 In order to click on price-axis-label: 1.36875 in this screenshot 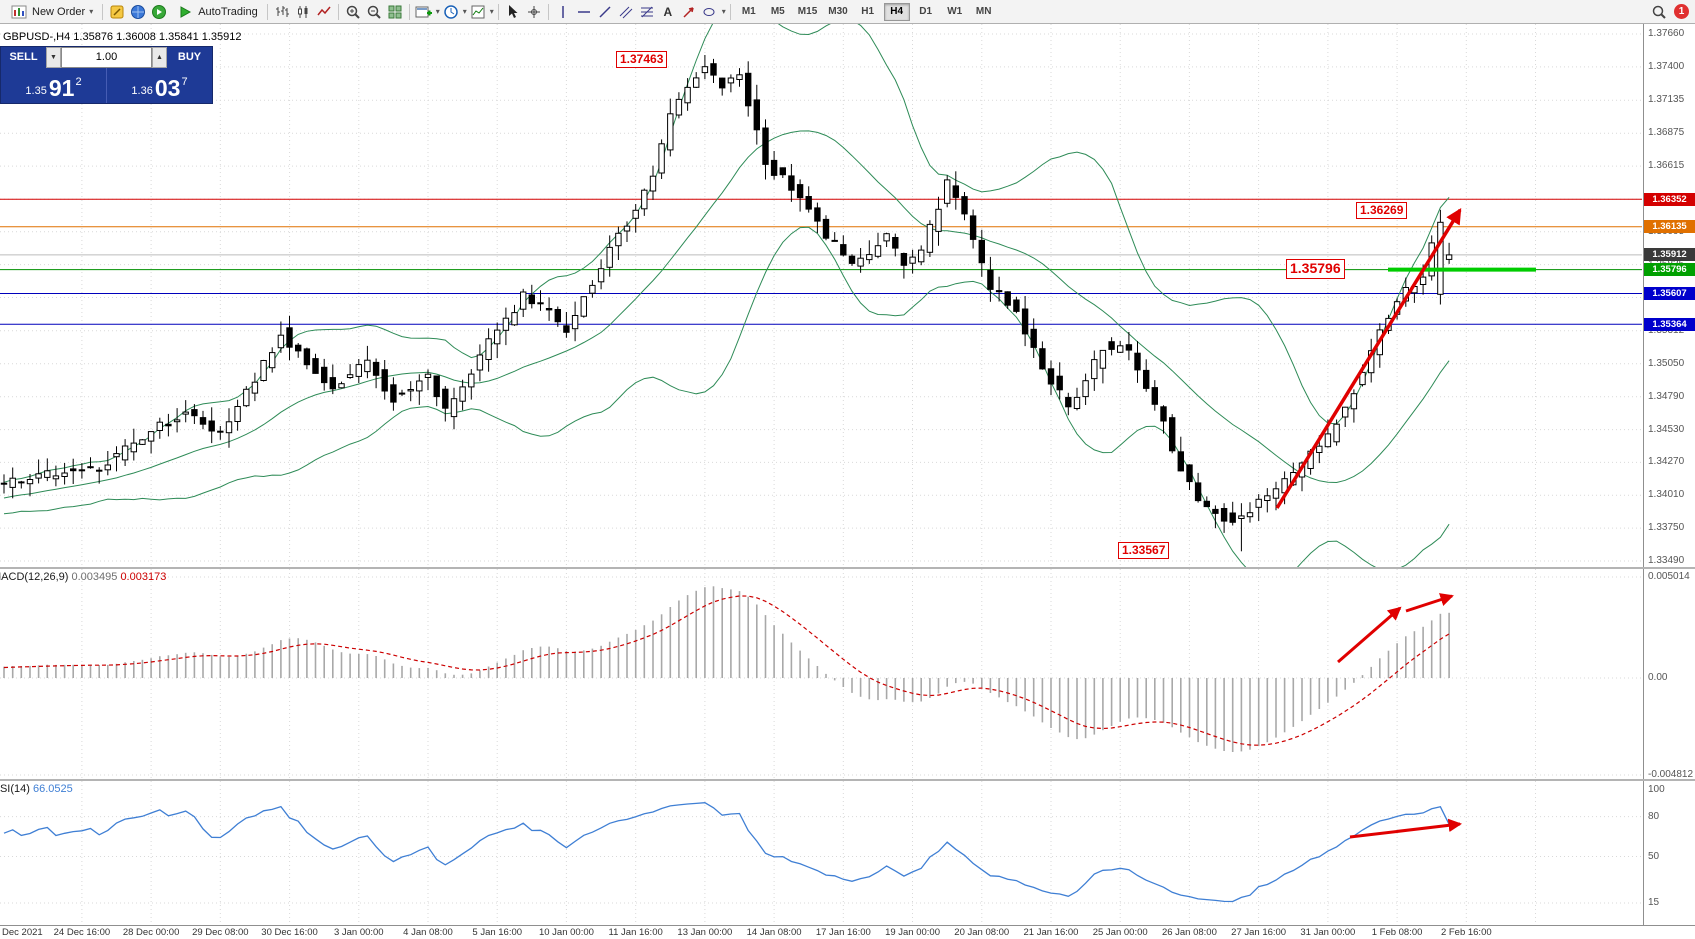, I will do `click(1666, 133)`.